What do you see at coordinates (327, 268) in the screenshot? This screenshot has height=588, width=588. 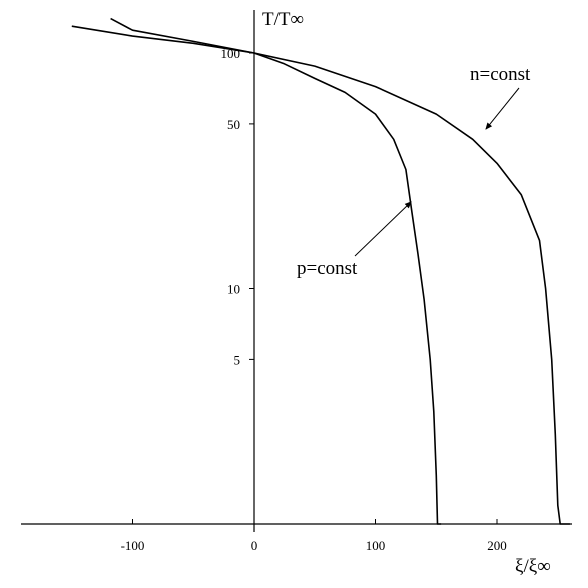 I see `annotation-label: p=const` at bounding box center [327, 268].